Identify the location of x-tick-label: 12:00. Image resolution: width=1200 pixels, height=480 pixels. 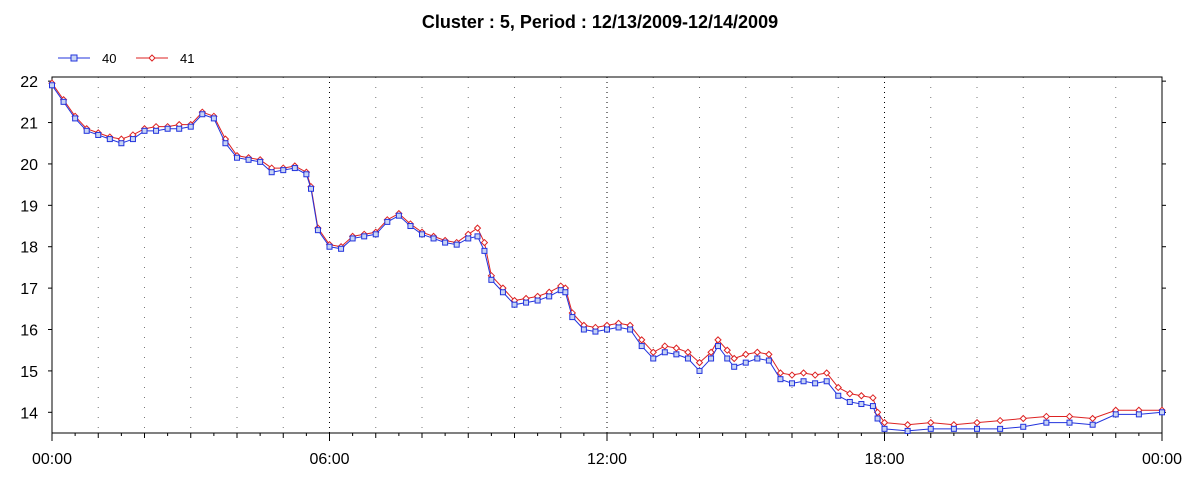
(607, 459).